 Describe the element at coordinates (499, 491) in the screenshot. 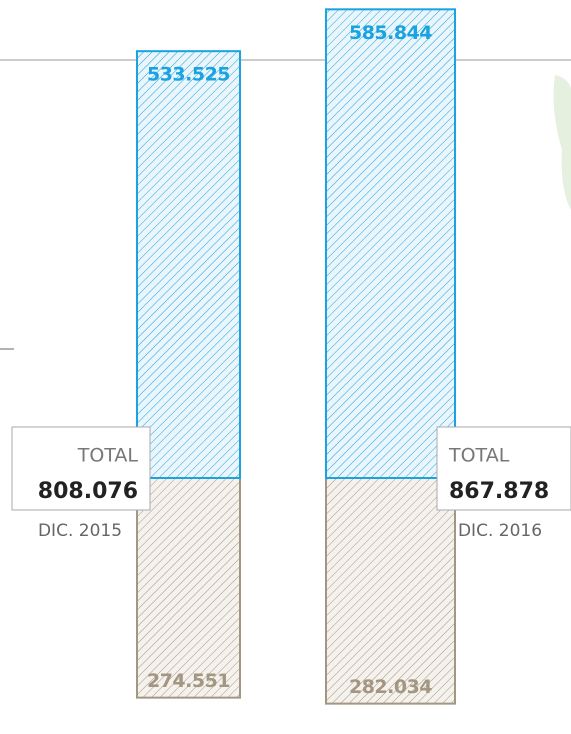

I see `total-value: 867.878` at that location.